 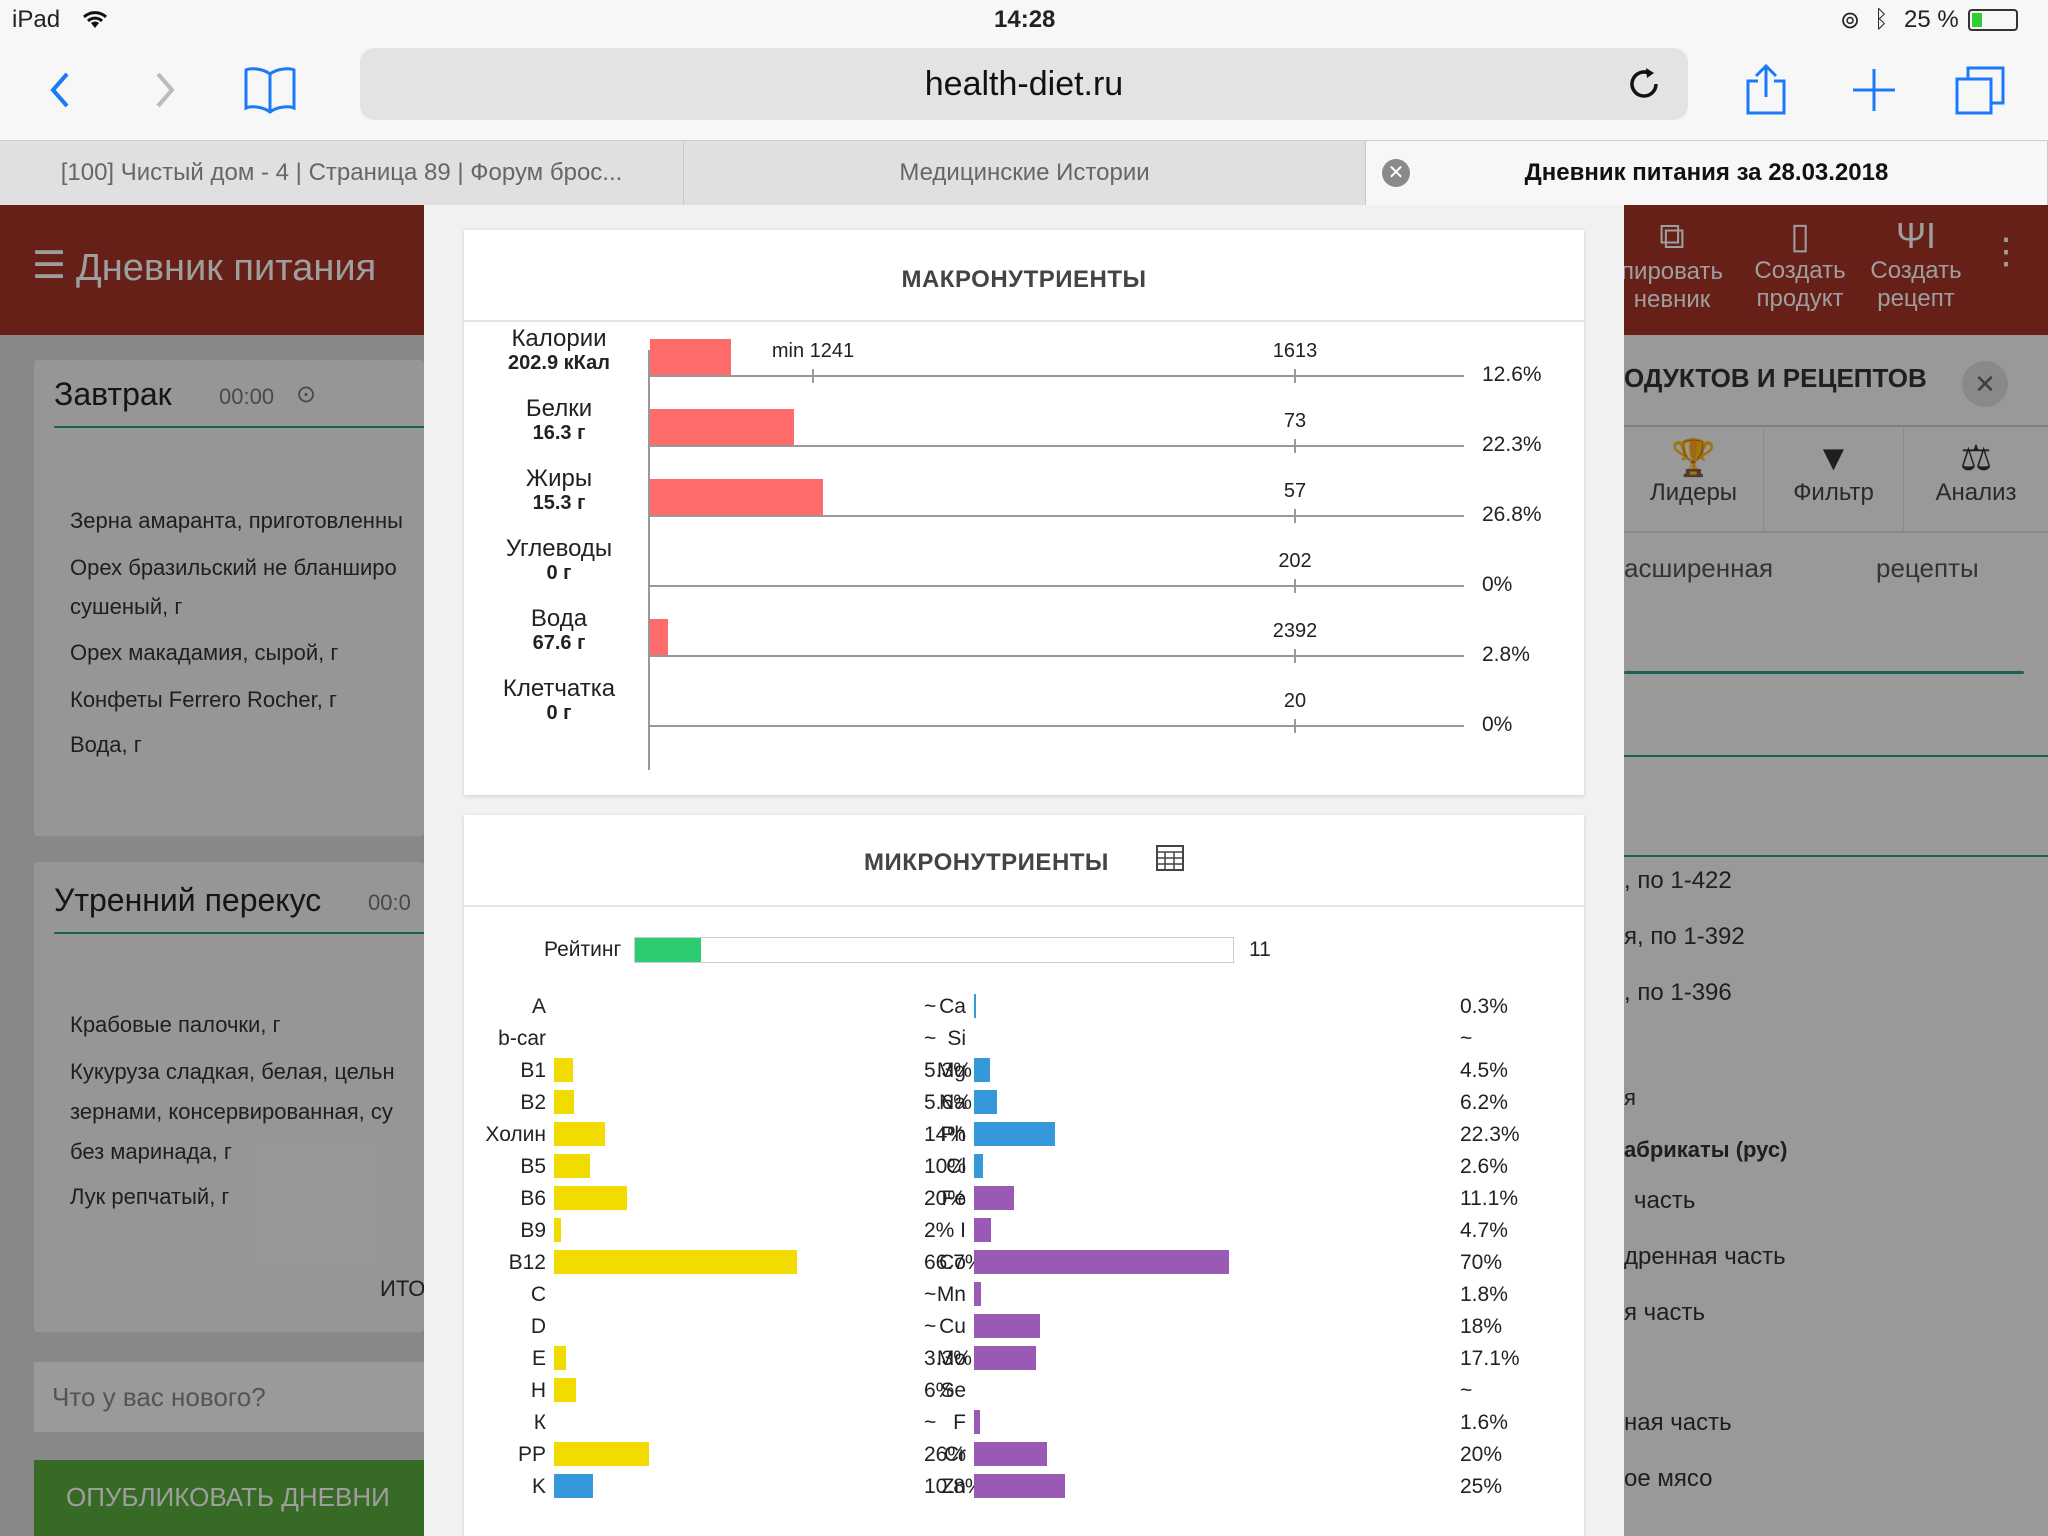 What do you see at coordinates (1766, 90) in the screenshot?
I see `share-button` at bounding box center [1766, 90].